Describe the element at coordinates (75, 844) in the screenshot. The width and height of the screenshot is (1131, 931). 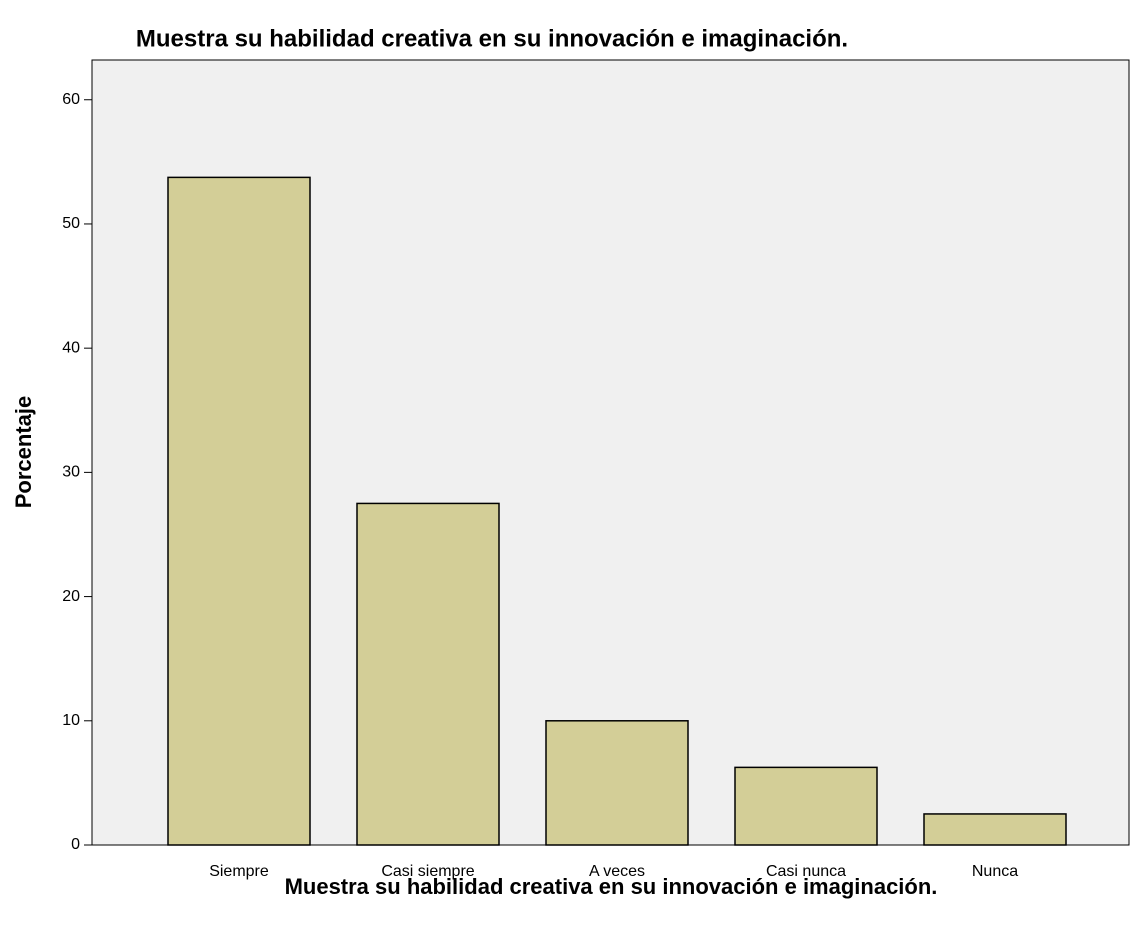
I see `y-tick-label: 0` at that location.